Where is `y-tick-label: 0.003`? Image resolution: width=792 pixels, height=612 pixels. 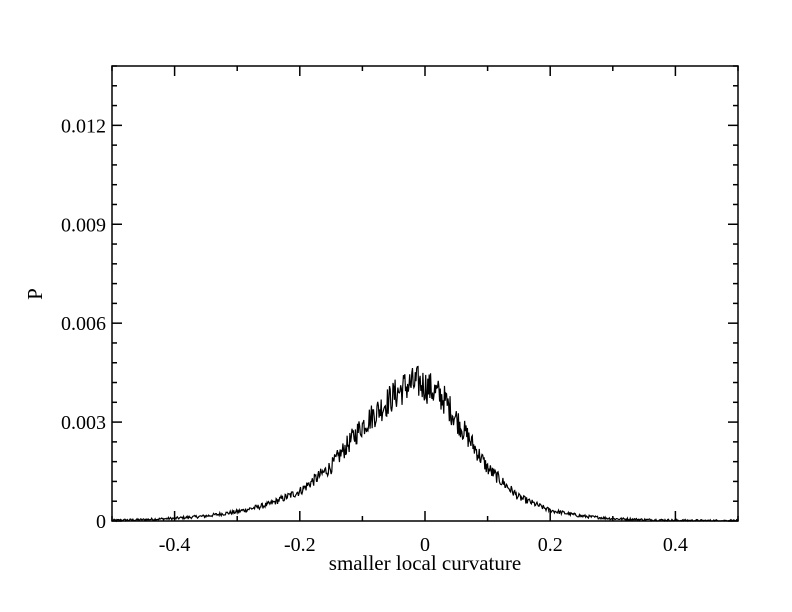
y-tick-label: 0.003 is located at coordinates (83, 423).